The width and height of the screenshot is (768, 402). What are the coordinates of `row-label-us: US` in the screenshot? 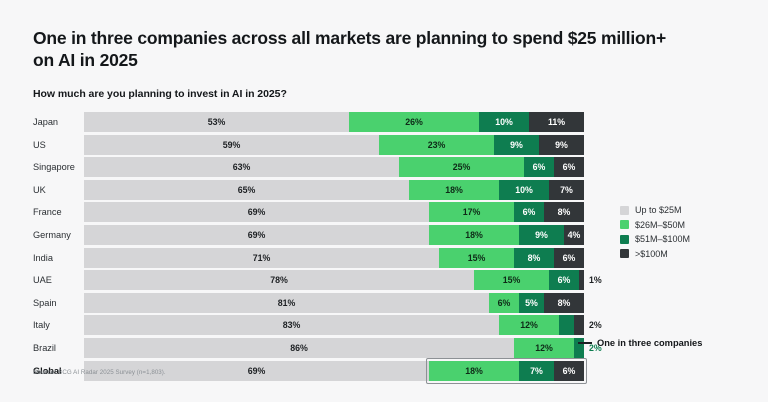 It's located at (39, 144).